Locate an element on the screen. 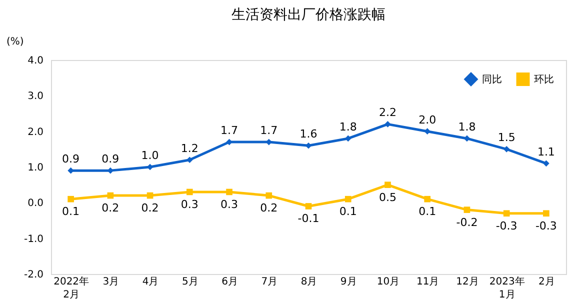  y-tick-label: -1.0 is located at coordinates (34, 239).